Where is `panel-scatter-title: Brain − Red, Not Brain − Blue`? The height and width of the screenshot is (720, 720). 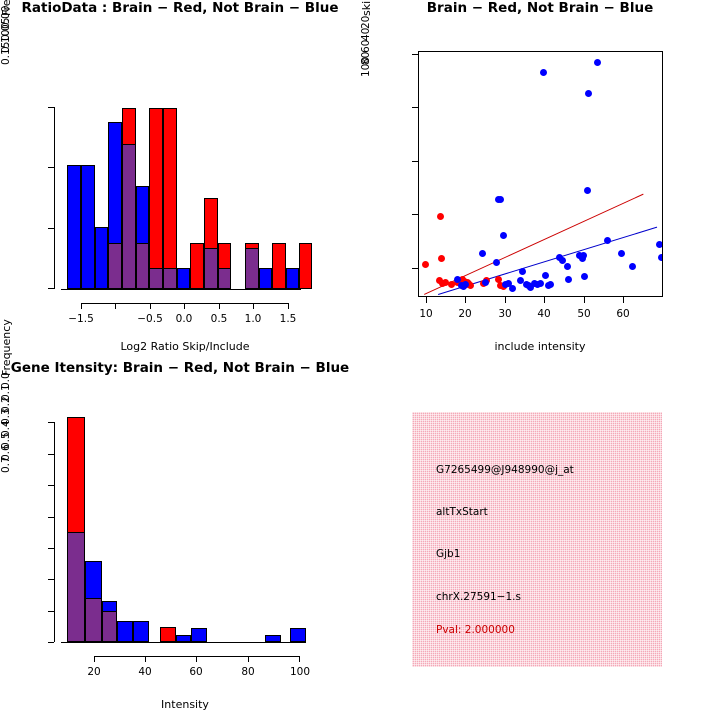 panel-scatter-title: Brain − Red, Not Brain − Blue is located at coordinates (540, 8).